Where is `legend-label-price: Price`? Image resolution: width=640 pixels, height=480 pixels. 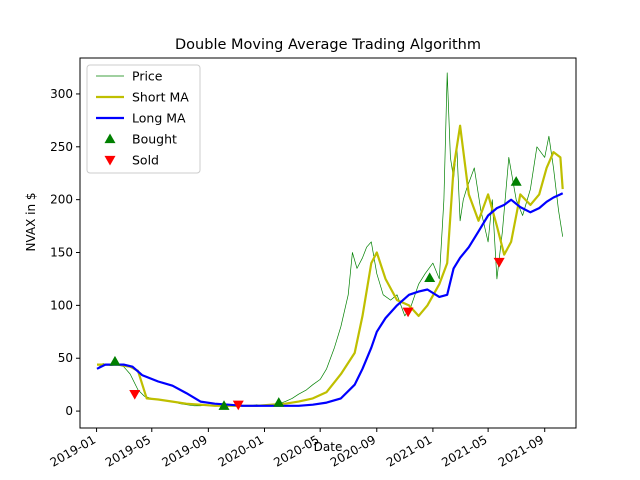
legend-label-price: Price is located at coordinates (147, 76).